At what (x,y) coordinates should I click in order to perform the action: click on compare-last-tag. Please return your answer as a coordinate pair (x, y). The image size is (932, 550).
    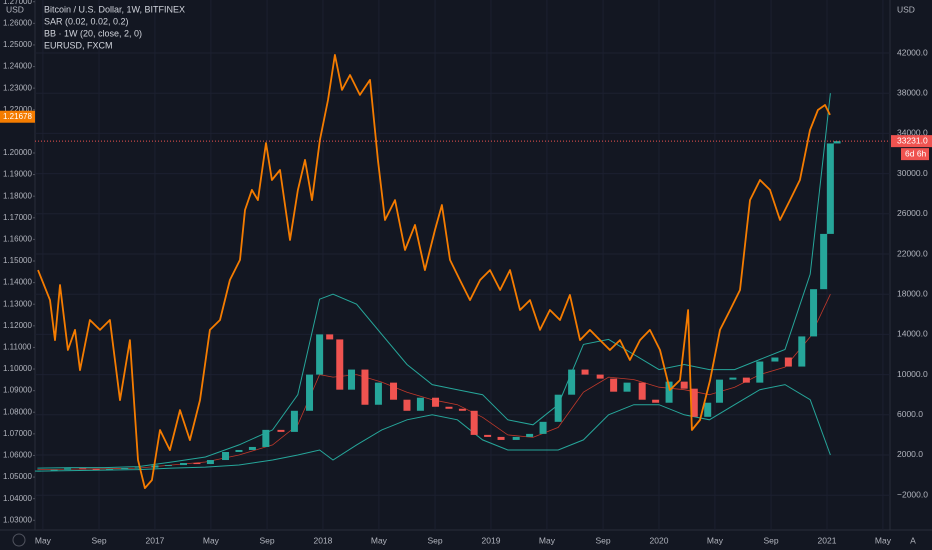
    Looking at the image, I should click on (17, 116).